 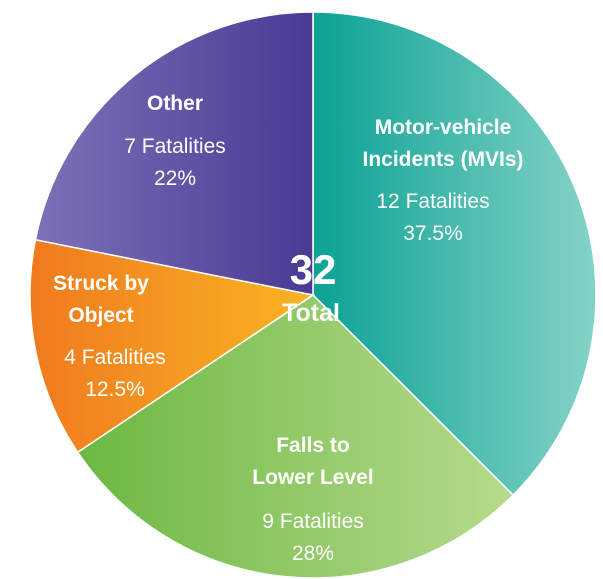 I want to click on value-label: 7 Fatalities, so click(x=175, y=146).